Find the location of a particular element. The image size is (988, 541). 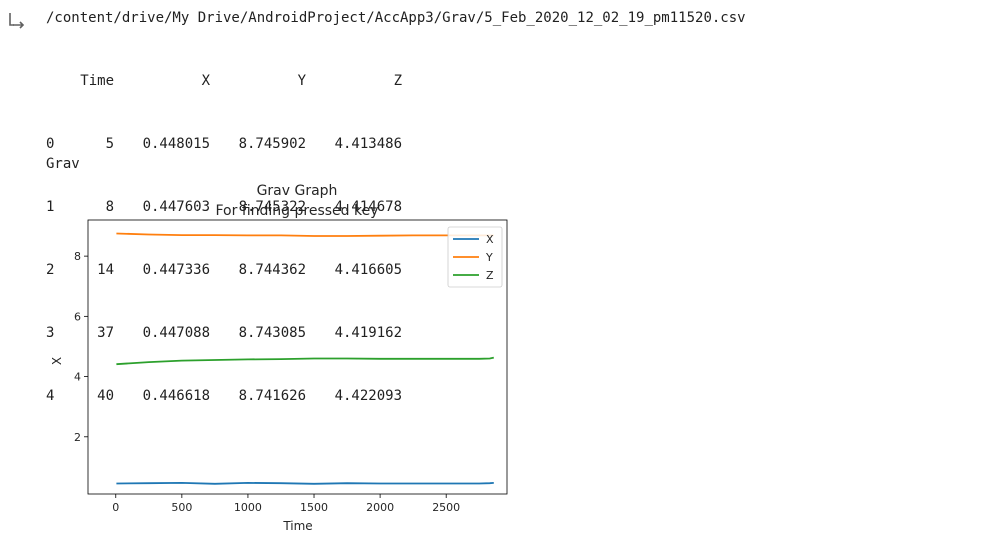

cell-x: 0.447088 is located at coordinates (176, 333).